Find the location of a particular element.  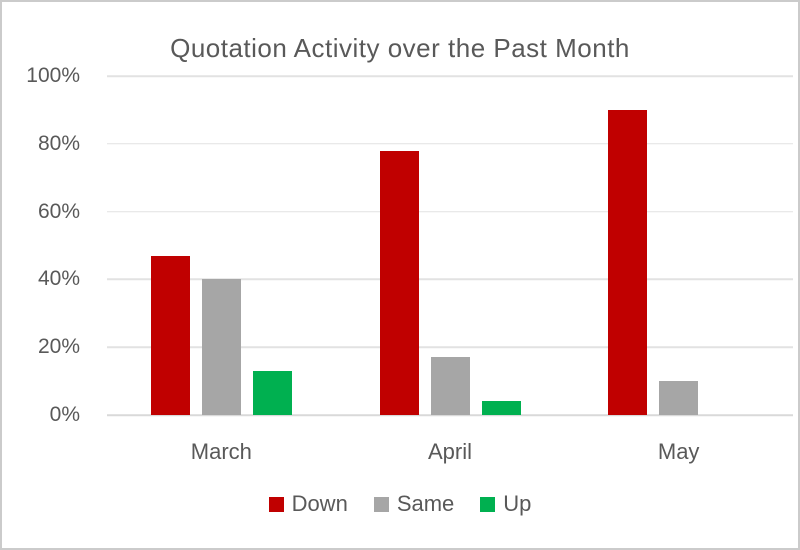

legend-label: Same is located at coordinates (425, 503).